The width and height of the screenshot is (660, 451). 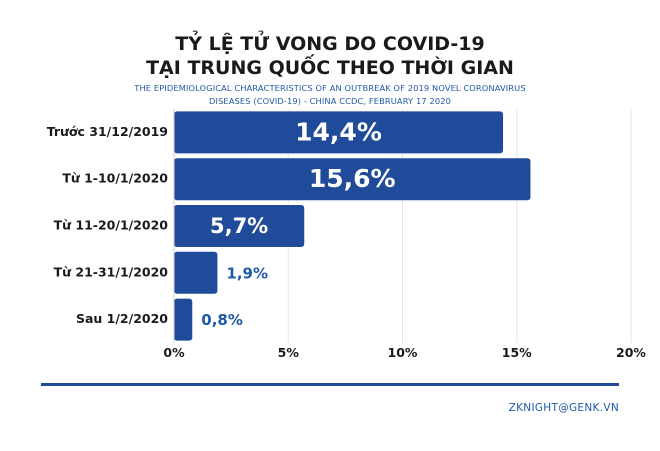 What do you see at coordinates (403, 352) in the screenshot?
I see `x-tick-label: 10%` at bounding box center [403, 352].